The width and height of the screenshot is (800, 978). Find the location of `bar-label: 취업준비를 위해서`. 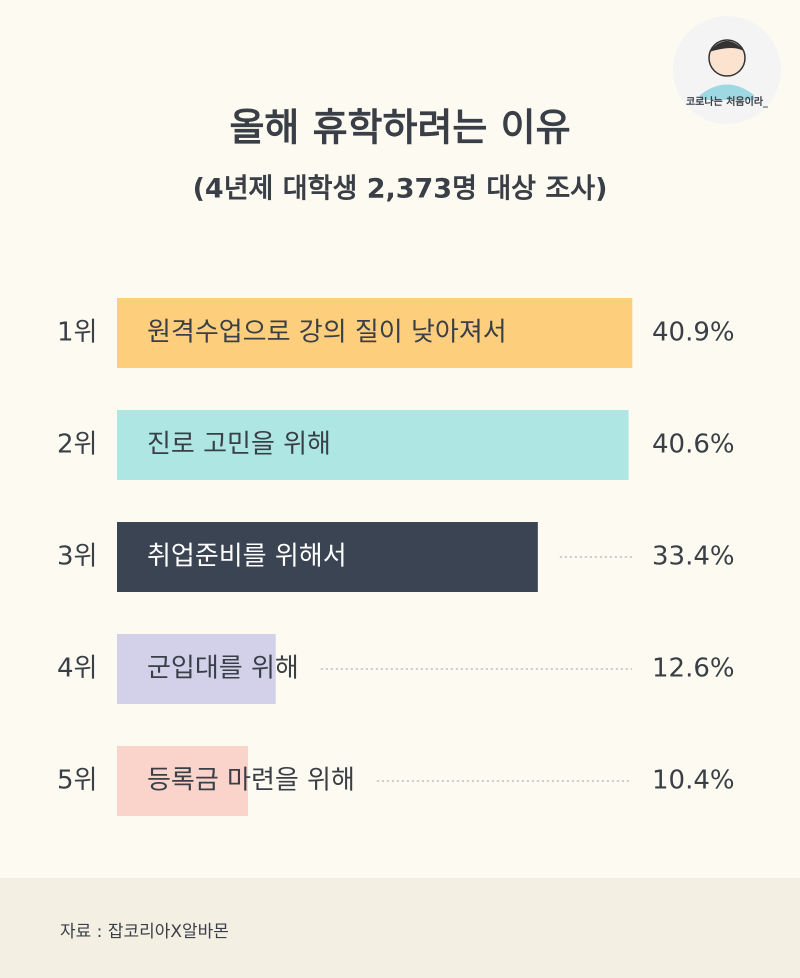

bar-label: 취업준비를 위해서 is located at coordinates (247, 557).